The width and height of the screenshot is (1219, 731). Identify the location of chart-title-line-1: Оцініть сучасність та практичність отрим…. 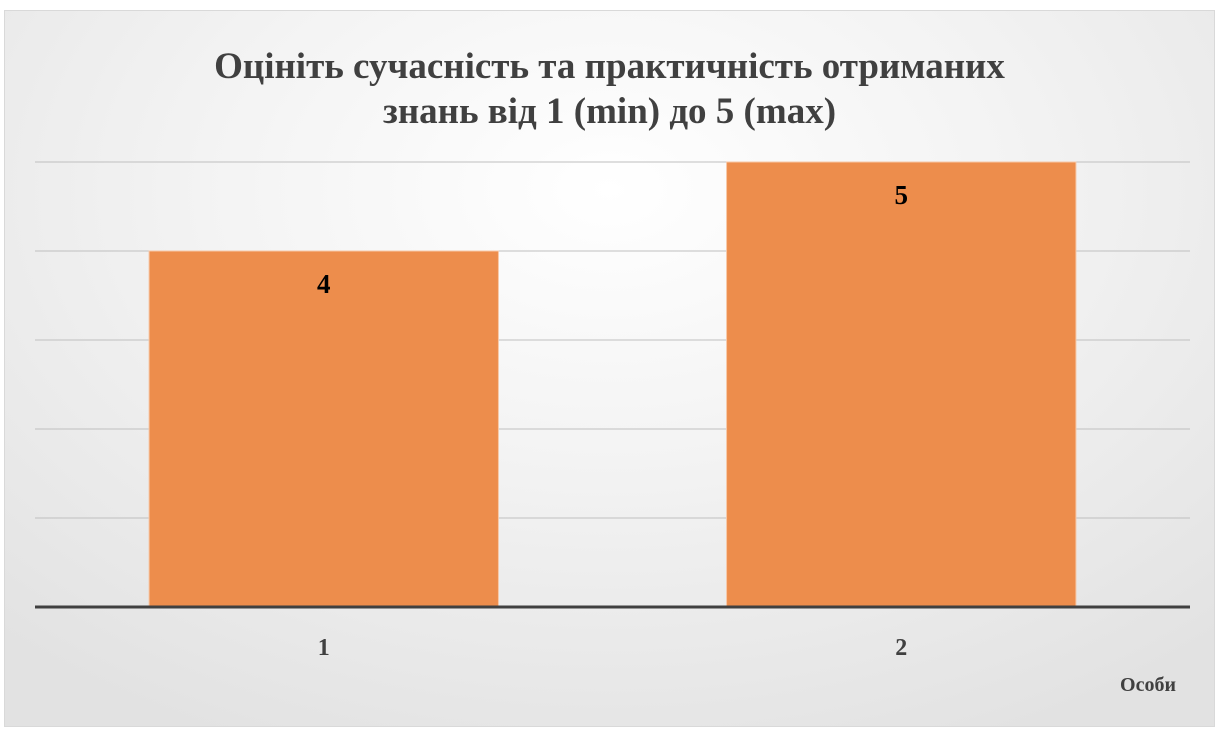
(609, 66).